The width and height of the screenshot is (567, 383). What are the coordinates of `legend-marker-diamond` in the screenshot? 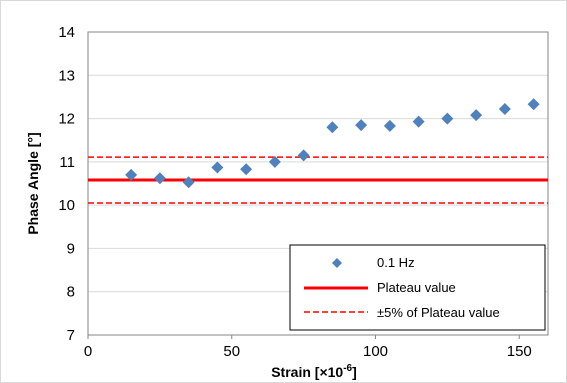 It's located at (337, 263).